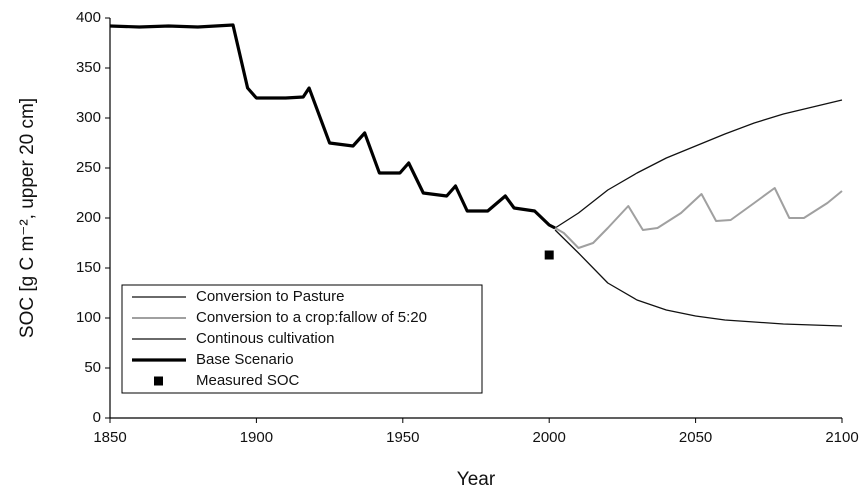 The image size is (862, 492). Describe the element at coordinates (27, 218) in the screenshot. I see `y-axis-title: SOC [g C m⁻², upper 20 cm]` at that location.